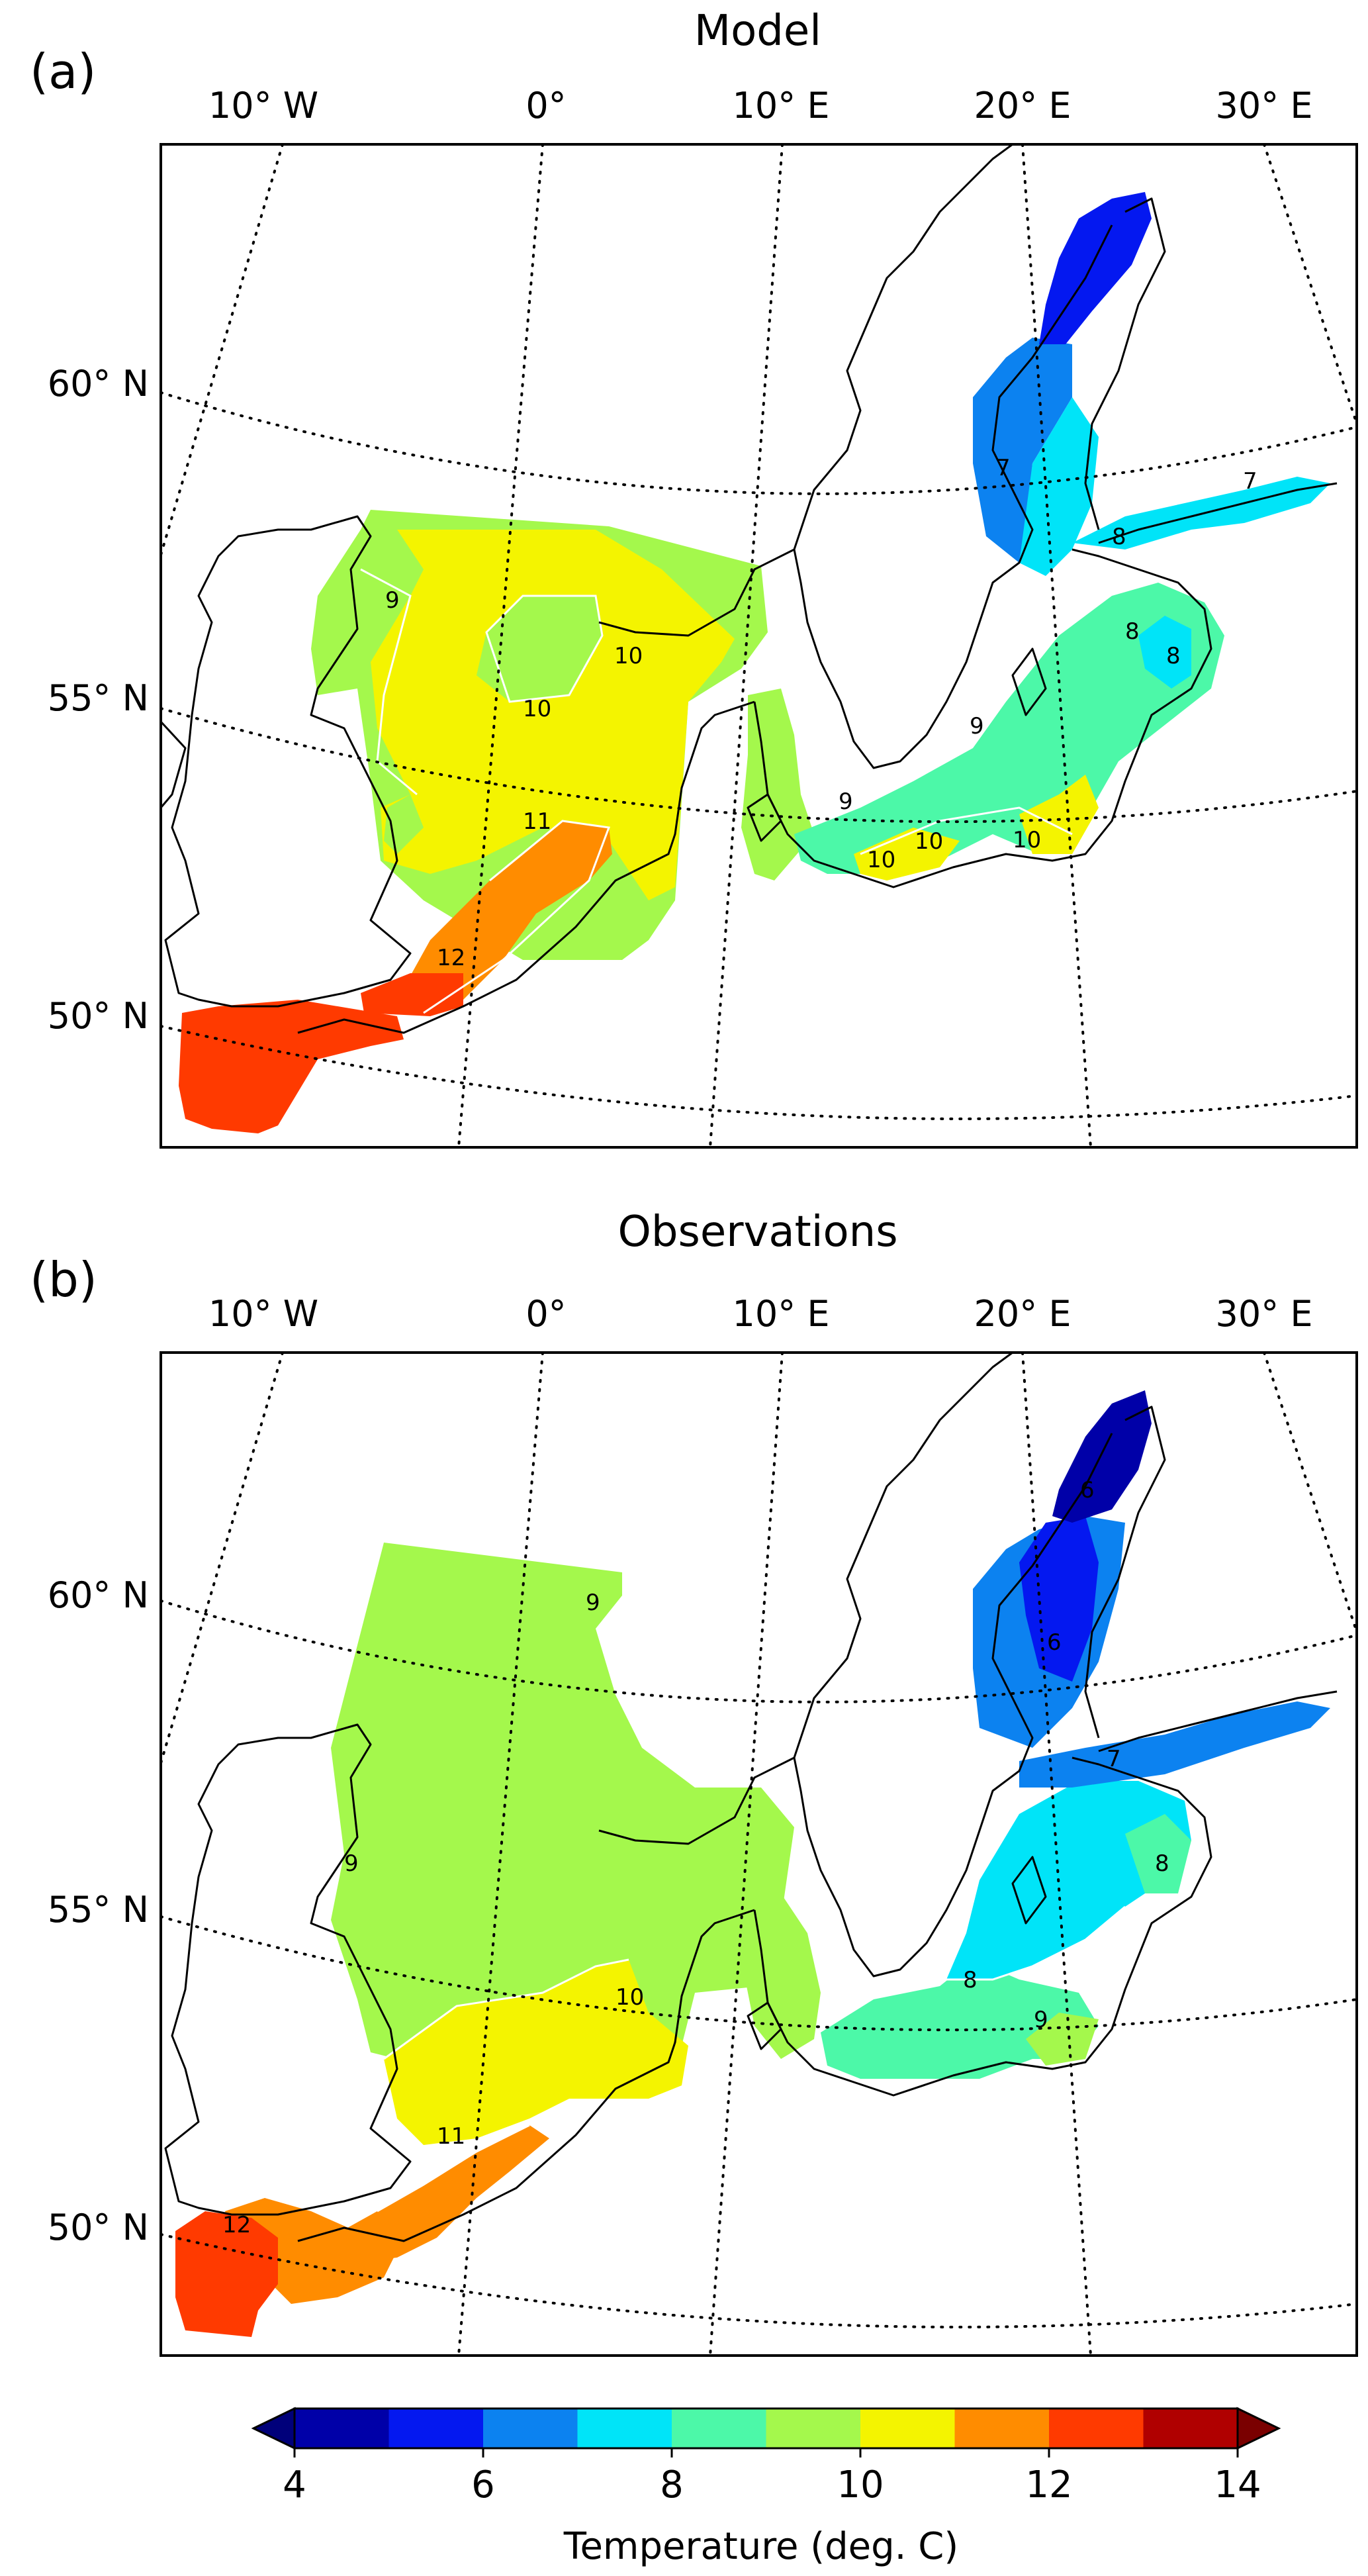 Image resolution: width=1368 pixels, height=2576 pixels. Describe the element at coordinates (672, 2484) in the screenshot. I see `colorbar-tick-label: 8` at that location.